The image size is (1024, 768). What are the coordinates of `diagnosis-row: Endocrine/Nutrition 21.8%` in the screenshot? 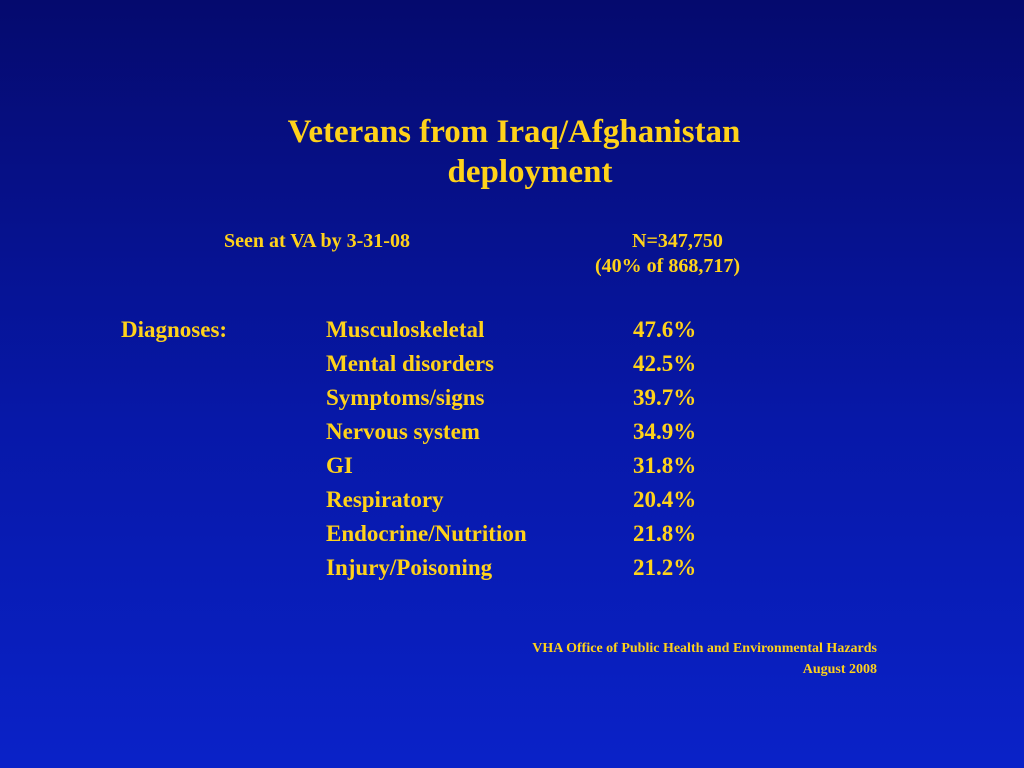 It's located at (536, 535).